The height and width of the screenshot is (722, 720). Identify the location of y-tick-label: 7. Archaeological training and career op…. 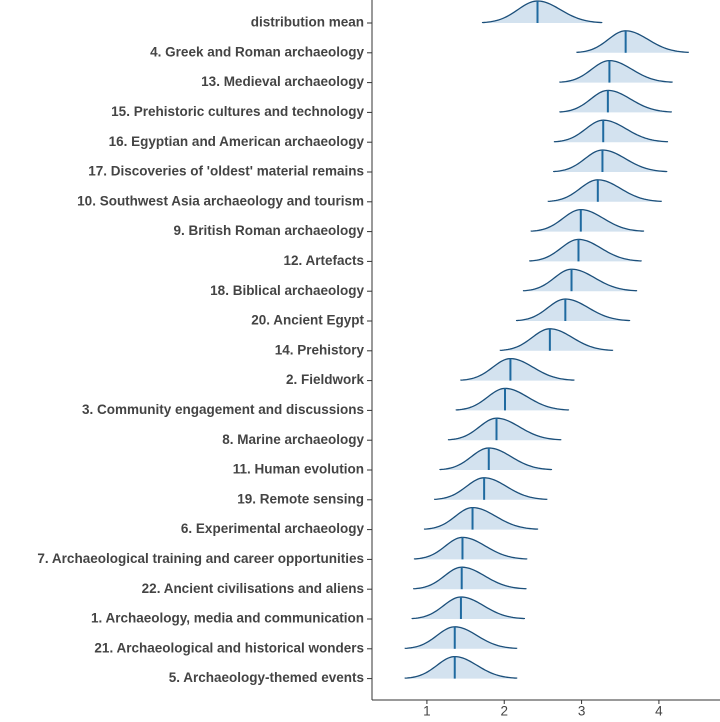
(200, 558).